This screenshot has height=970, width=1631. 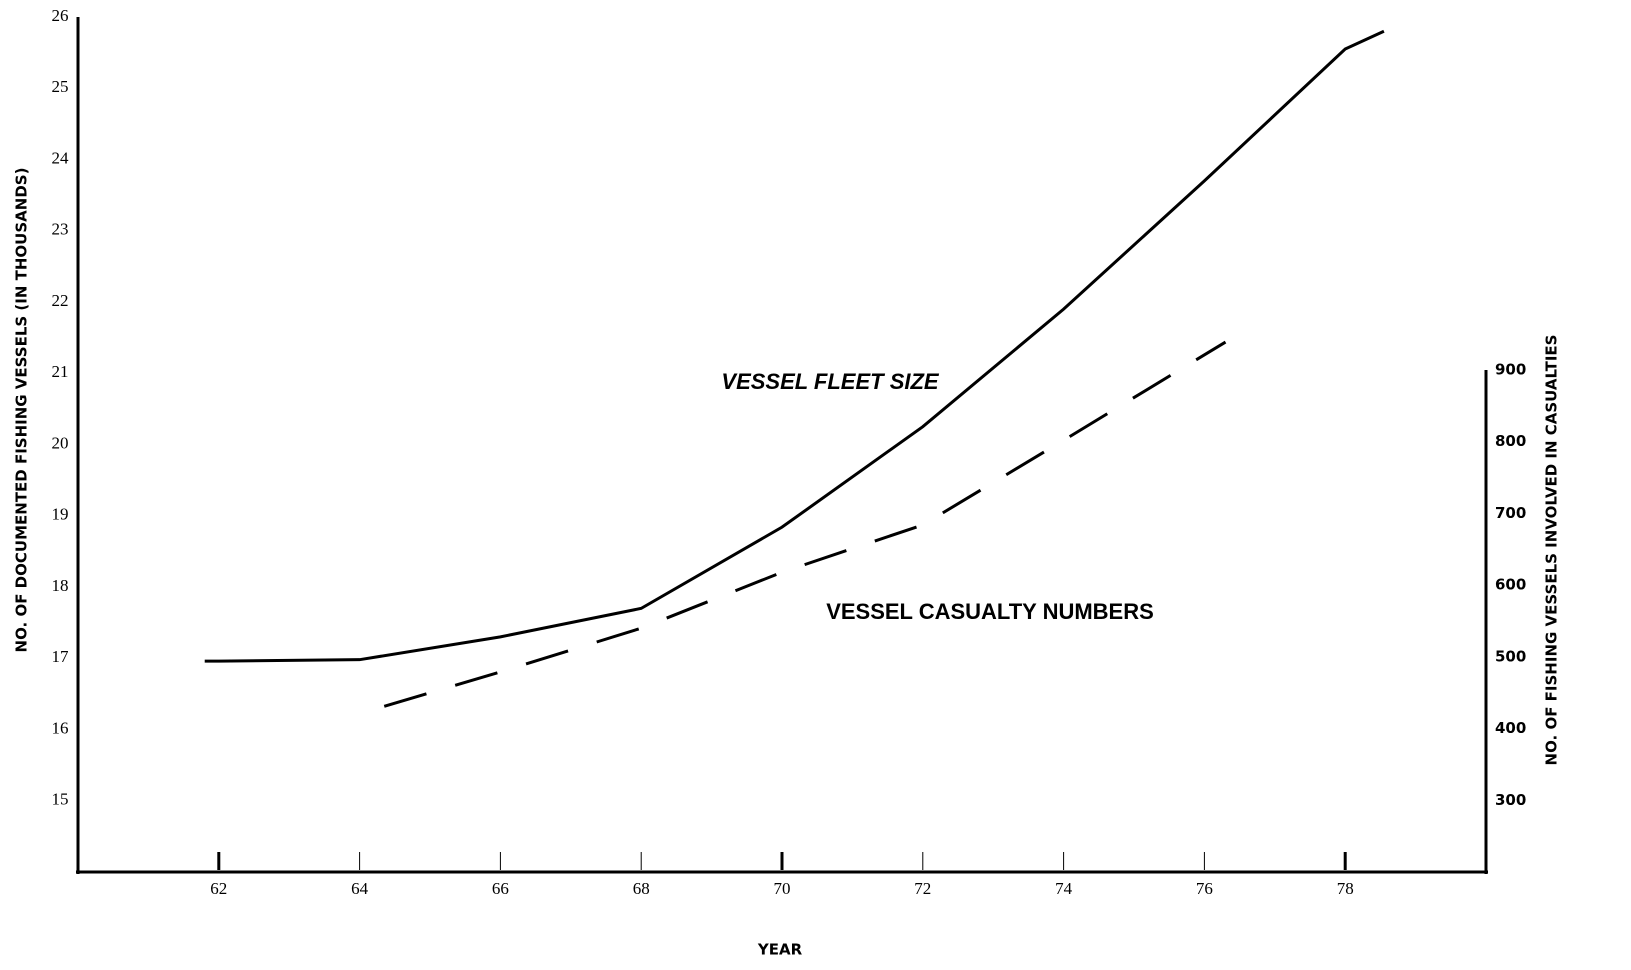 What do you see at coordinates (218, 888) in the screenshot?
I see `x-tick-label: 62` at bounding box center [218, 888].